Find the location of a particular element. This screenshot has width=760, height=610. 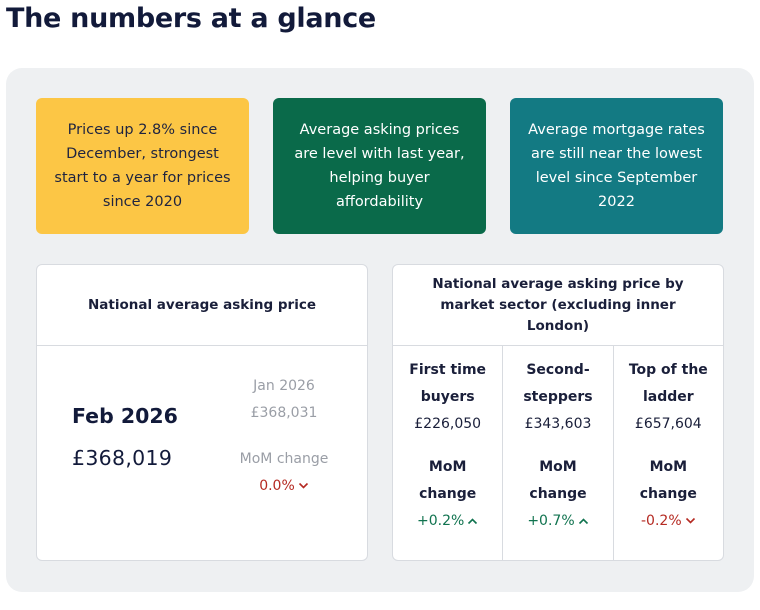

sector-change-text: -0.2% is located at coordinates (661, 521).